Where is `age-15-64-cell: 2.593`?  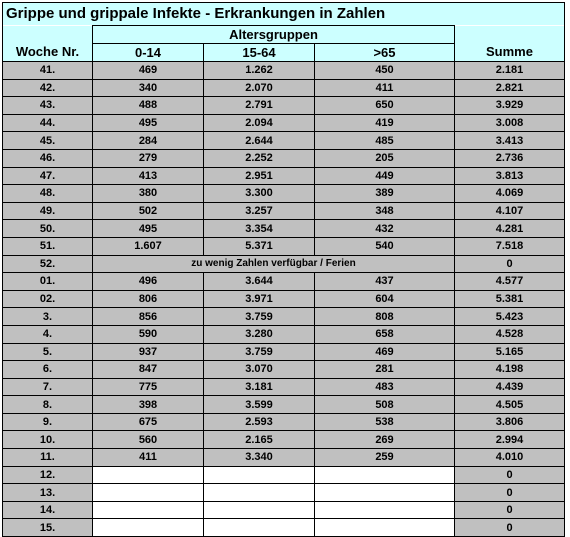 age-15-64-cell: 2.593 is located at coordinates (259, 422).